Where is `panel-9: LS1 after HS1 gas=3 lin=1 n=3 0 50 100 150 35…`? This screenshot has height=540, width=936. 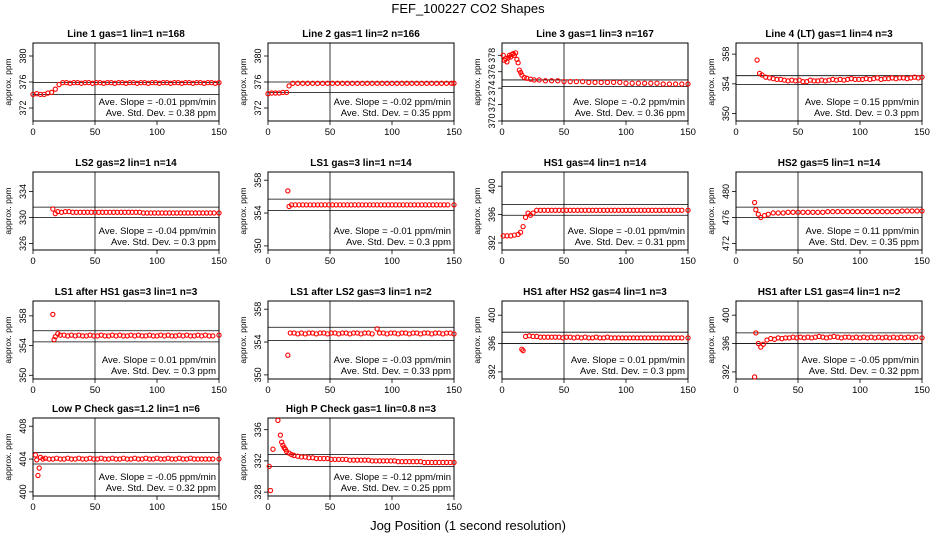
panel-9: LS1 after HS1 gas=3 lin=1 n=3 0 50 100 150 35… is located at coordinates (115, 341).